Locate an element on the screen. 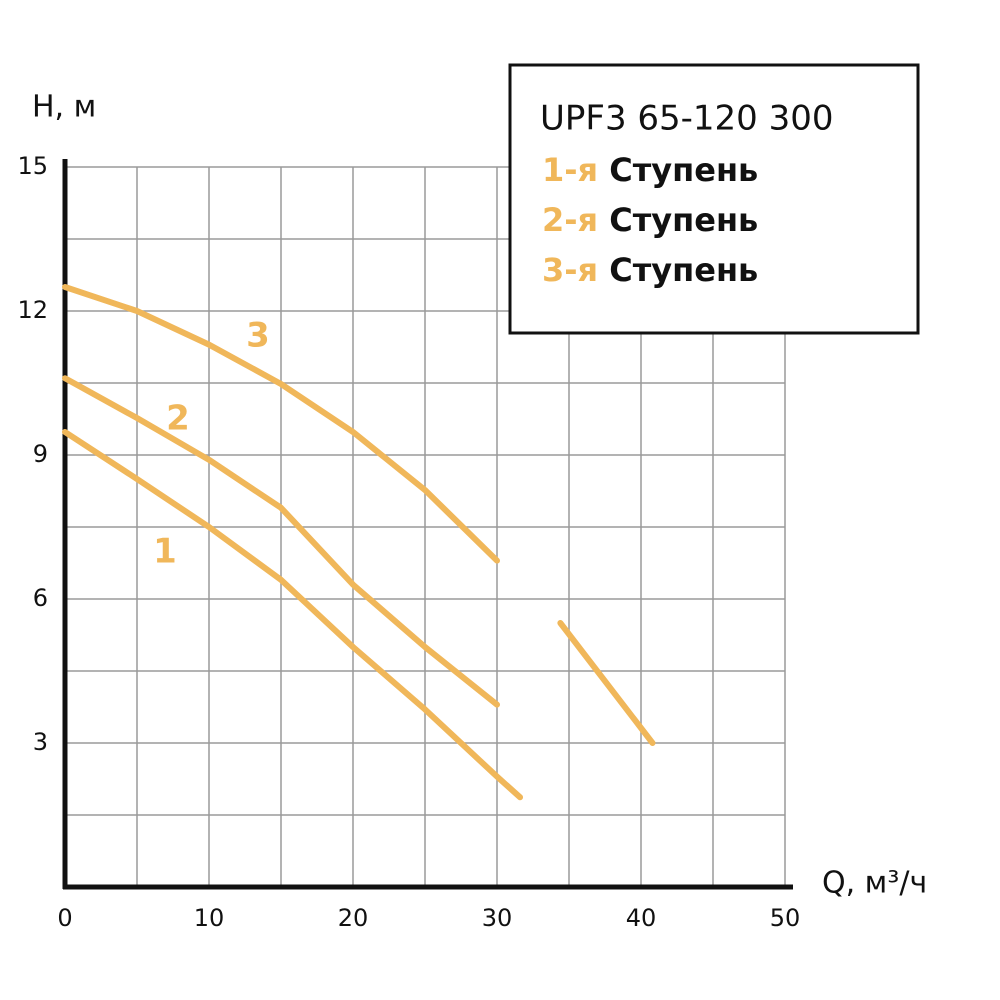  legend-entry: 3-я Ступень is located at coordinates (650, 270).